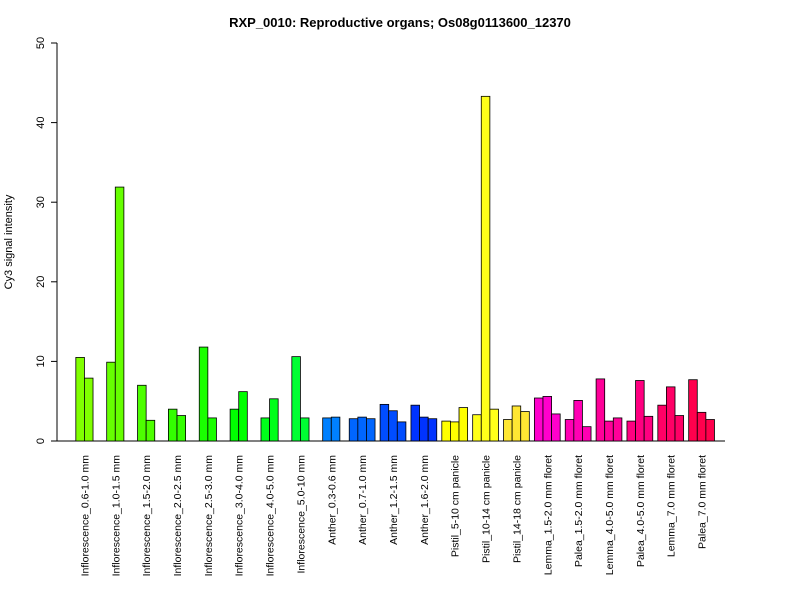 The width and height of the screenshot is (800, 600). What do you see at coordinates (41, 202) in the screenshot?
I see `y-tick-label: 30` at bounding box center [41, 202].